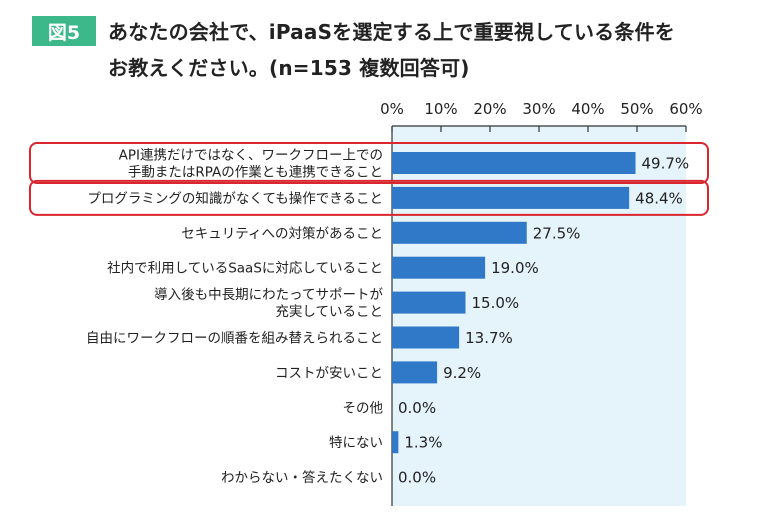 The image size is (773, 522). Describe the element at coordinates (289, 68) in the screenshot. I see `chart-title-line-2: お教えください。(n=153 複数回答可)` at that location.